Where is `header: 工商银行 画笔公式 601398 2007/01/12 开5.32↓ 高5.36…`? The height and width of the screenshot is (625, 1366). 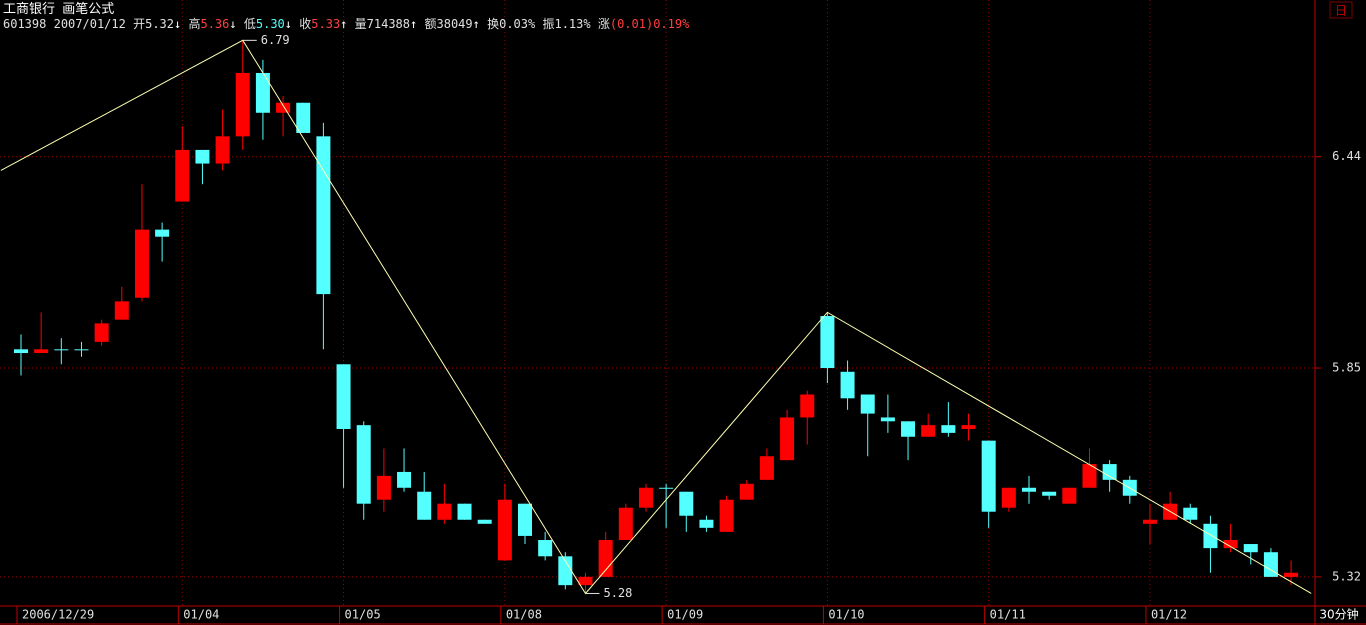
header: 工商银行 画笔公式 601398 2007/01/12 开5.32↓ 高5.36… is located at coordinates (350, 17).